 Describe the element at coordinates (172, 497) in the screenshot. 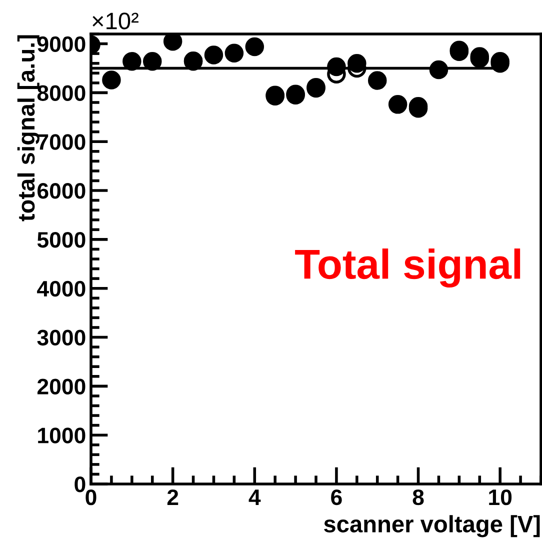

I see `x-tick-label: 2` at that location.